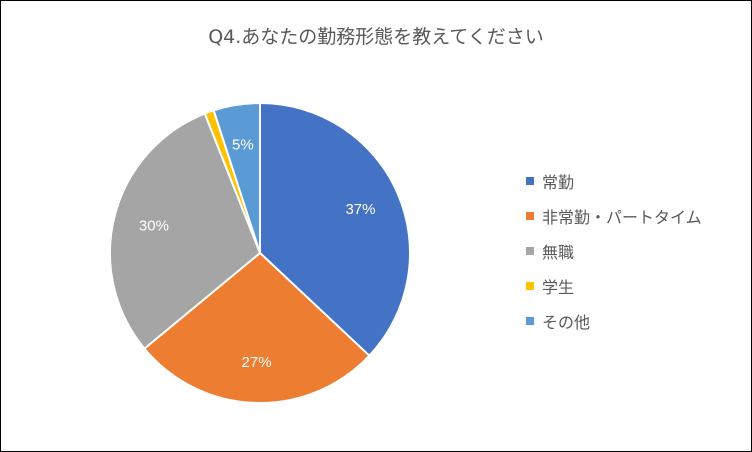 The height and width of the screenshot is (452, 752). I want to click on legend-label: 無職, so click(558, 252).